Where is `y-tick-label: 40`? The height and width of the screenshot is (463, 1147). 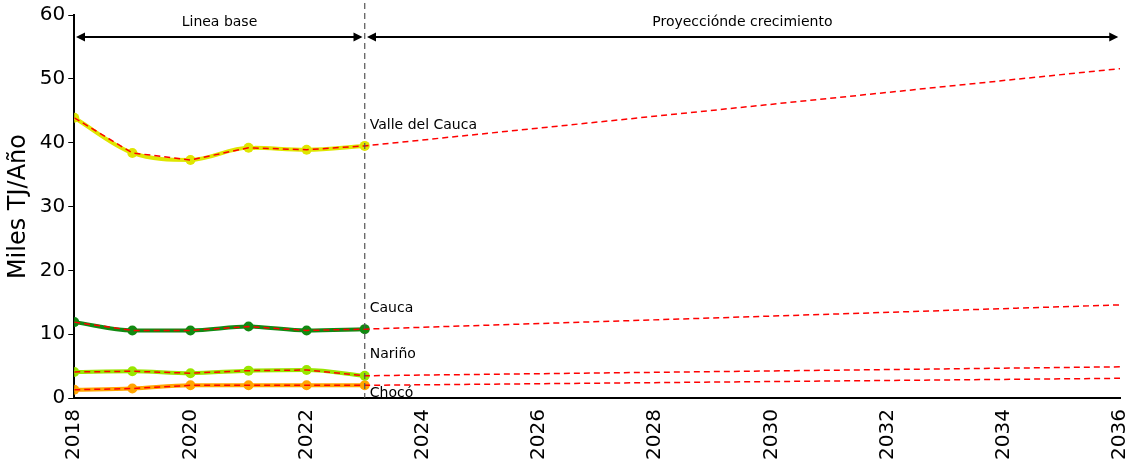
y-tick-label: 40 is located at coordinates (52, 140).